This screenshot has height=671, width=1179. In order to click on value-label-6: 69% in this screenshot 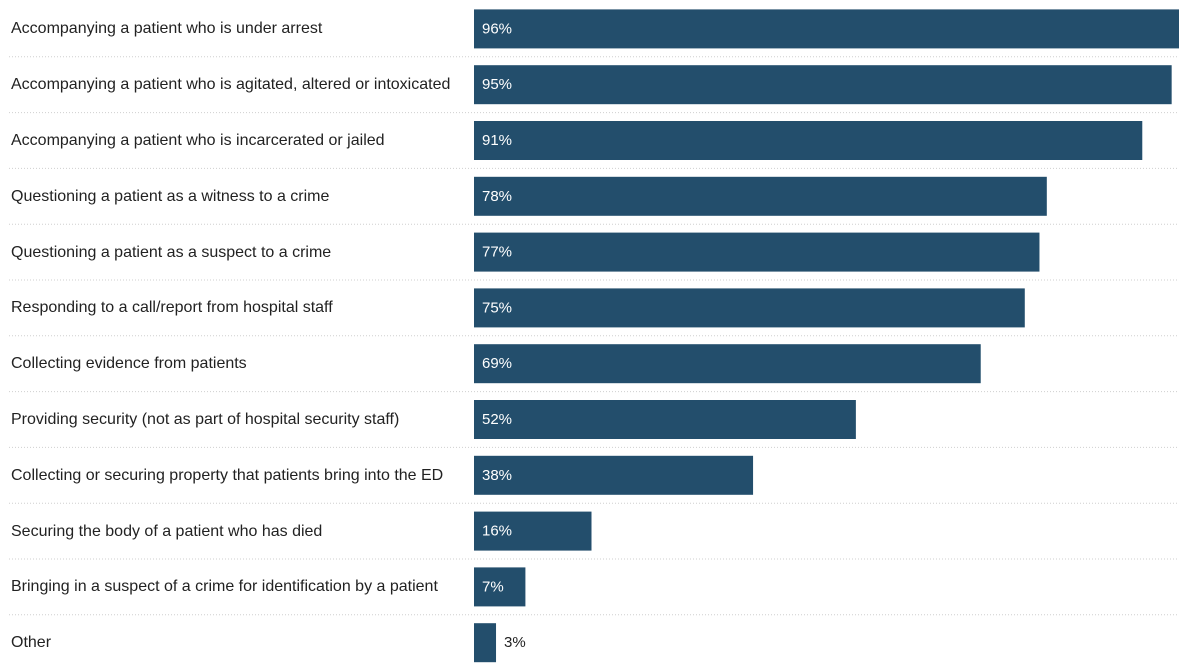, I will do `click(497, 363)`.